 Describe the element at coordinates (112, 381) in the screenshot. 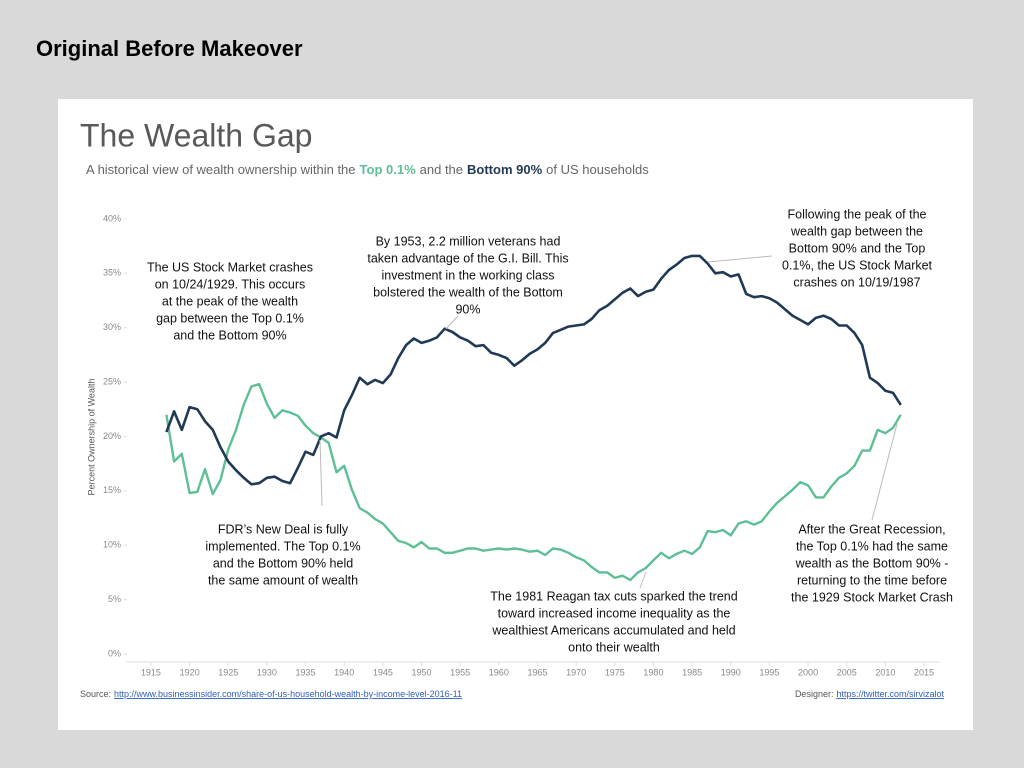

I see `y-tick-label: 25%` at that location.